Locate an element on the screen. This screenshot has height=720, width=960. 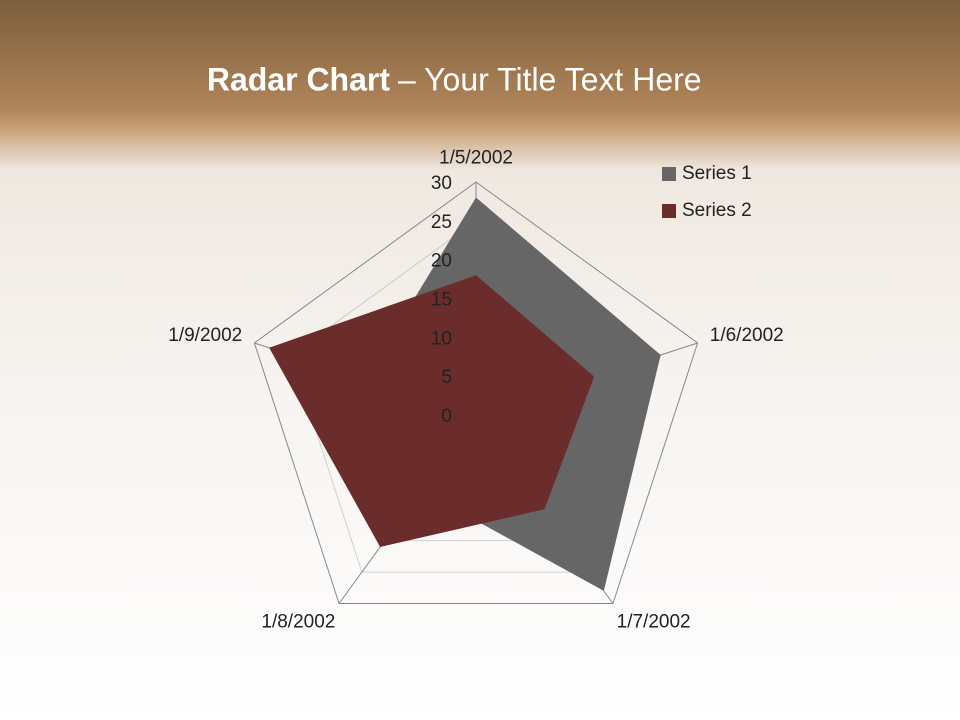
category-label: 1/9/2002 is located at coordinates (205, 335).